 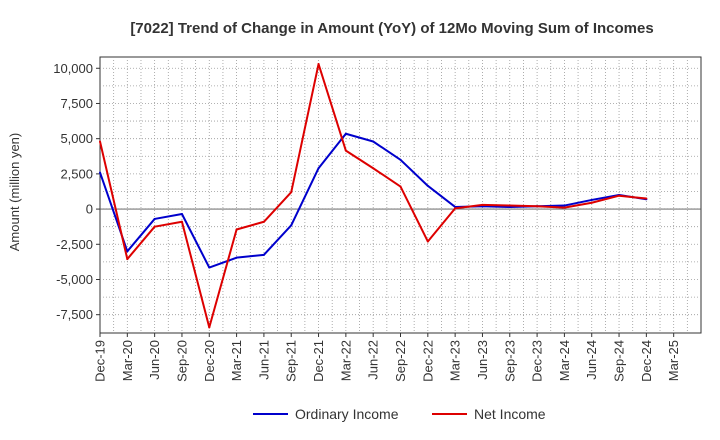 I want to click on x-tick-label: Mar-25, so click(x=673, y=360).